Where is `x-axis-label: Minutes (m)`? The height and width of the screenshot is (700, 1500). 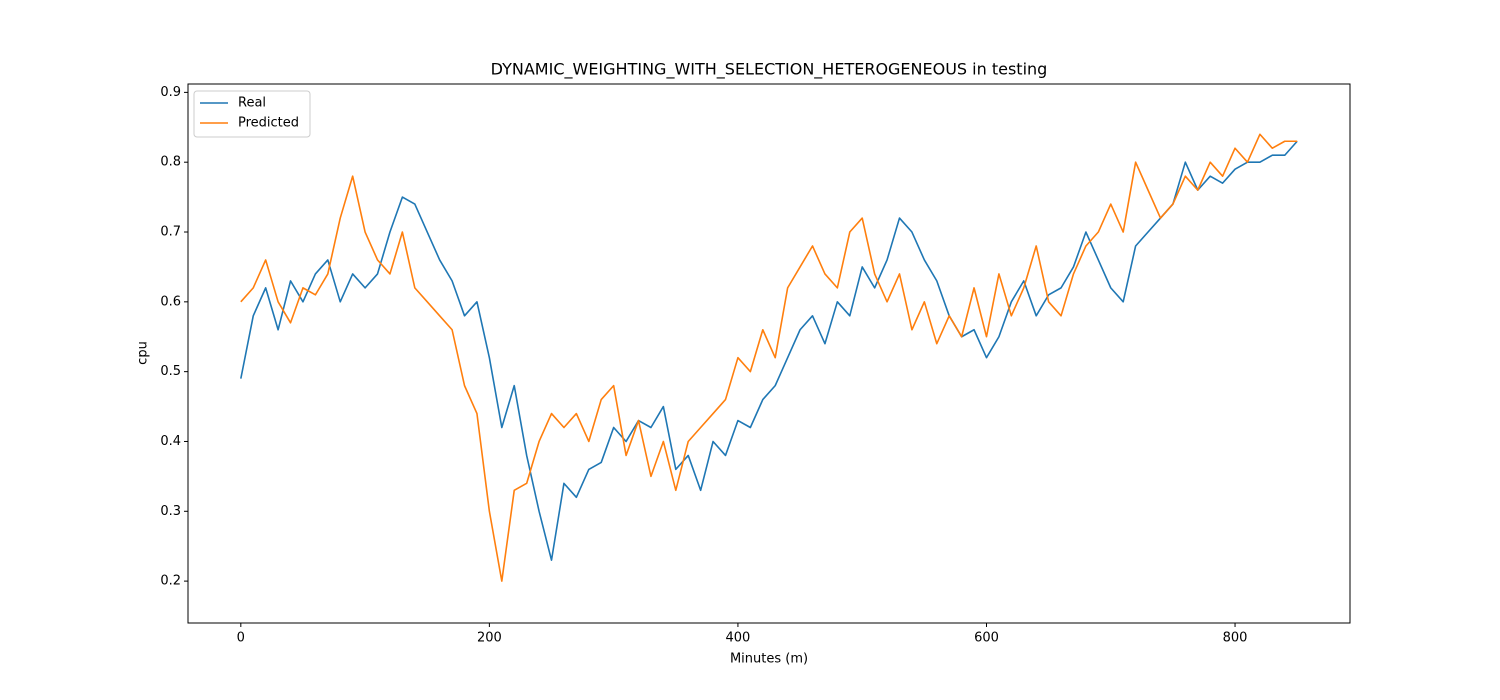
x-axis-label: Minutes (m) is located at coordinates (769, 659).